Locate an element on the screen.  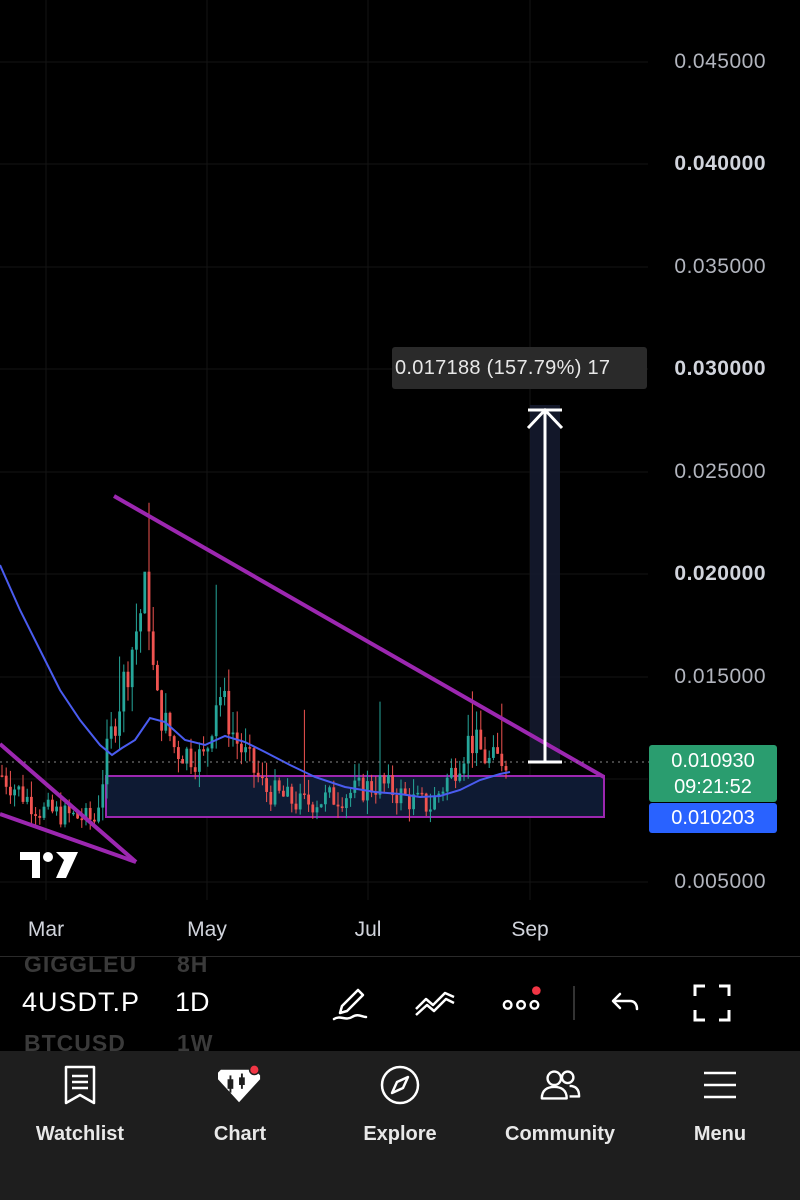
fullscreen-icon is located at coordinates (712, 1003).